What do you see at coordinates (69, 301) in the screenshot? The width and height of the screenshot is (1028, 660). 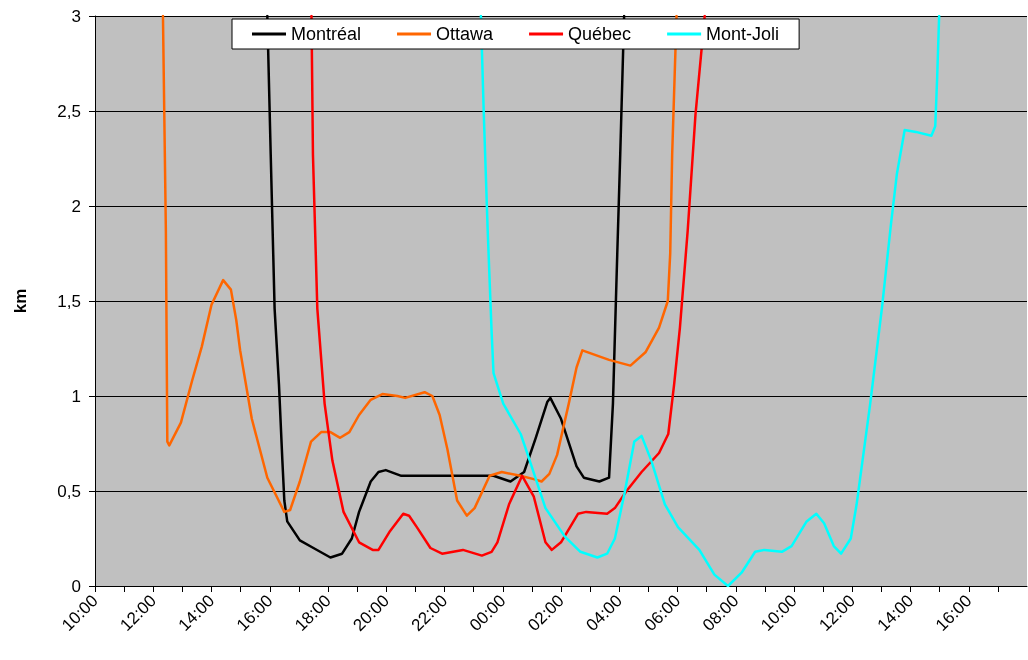 I see `y-tick-label: 1,5` at bounding box center [69, 301].